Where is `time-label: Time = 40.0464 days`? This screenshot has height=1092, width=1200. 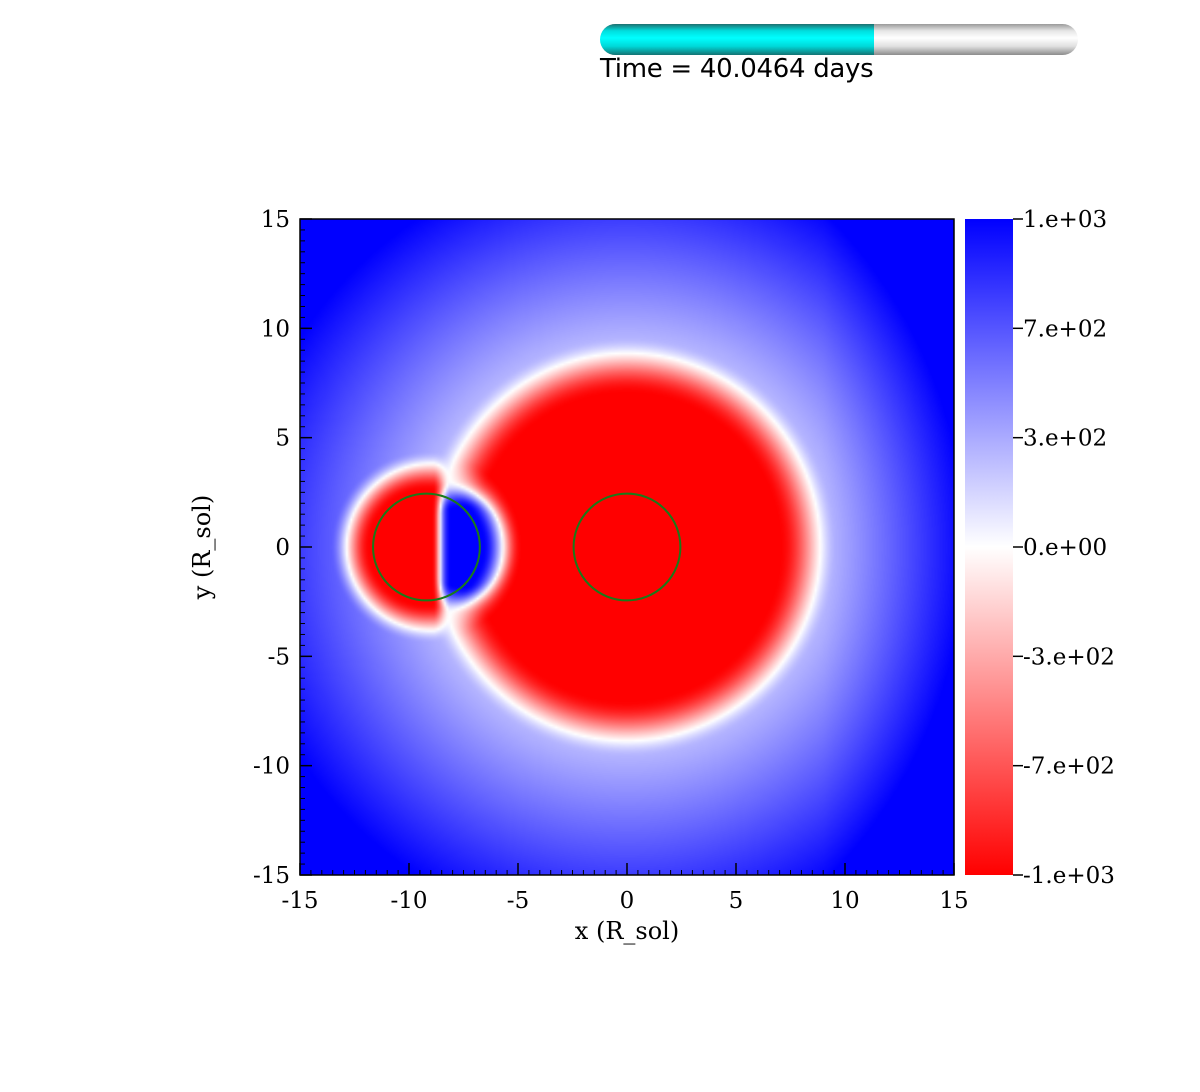 time-label: Time = 40.0464 days is located at coordinates (737, 69).